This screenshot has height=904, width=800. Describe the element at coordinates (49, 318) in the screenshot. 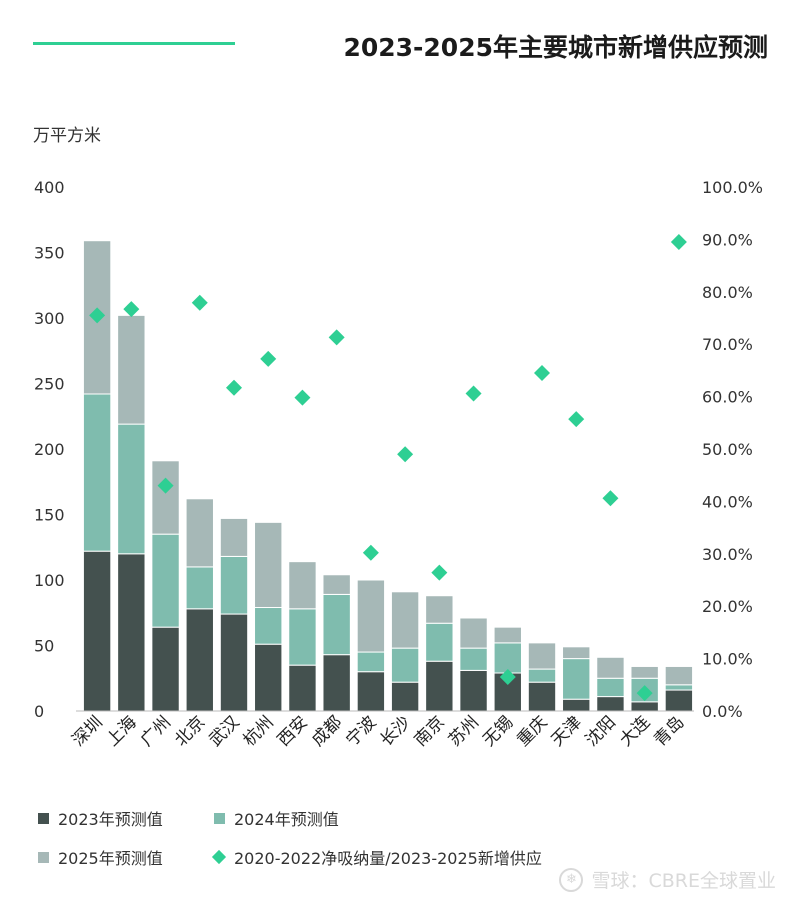

I see `y-tick-label: 300` at that location.